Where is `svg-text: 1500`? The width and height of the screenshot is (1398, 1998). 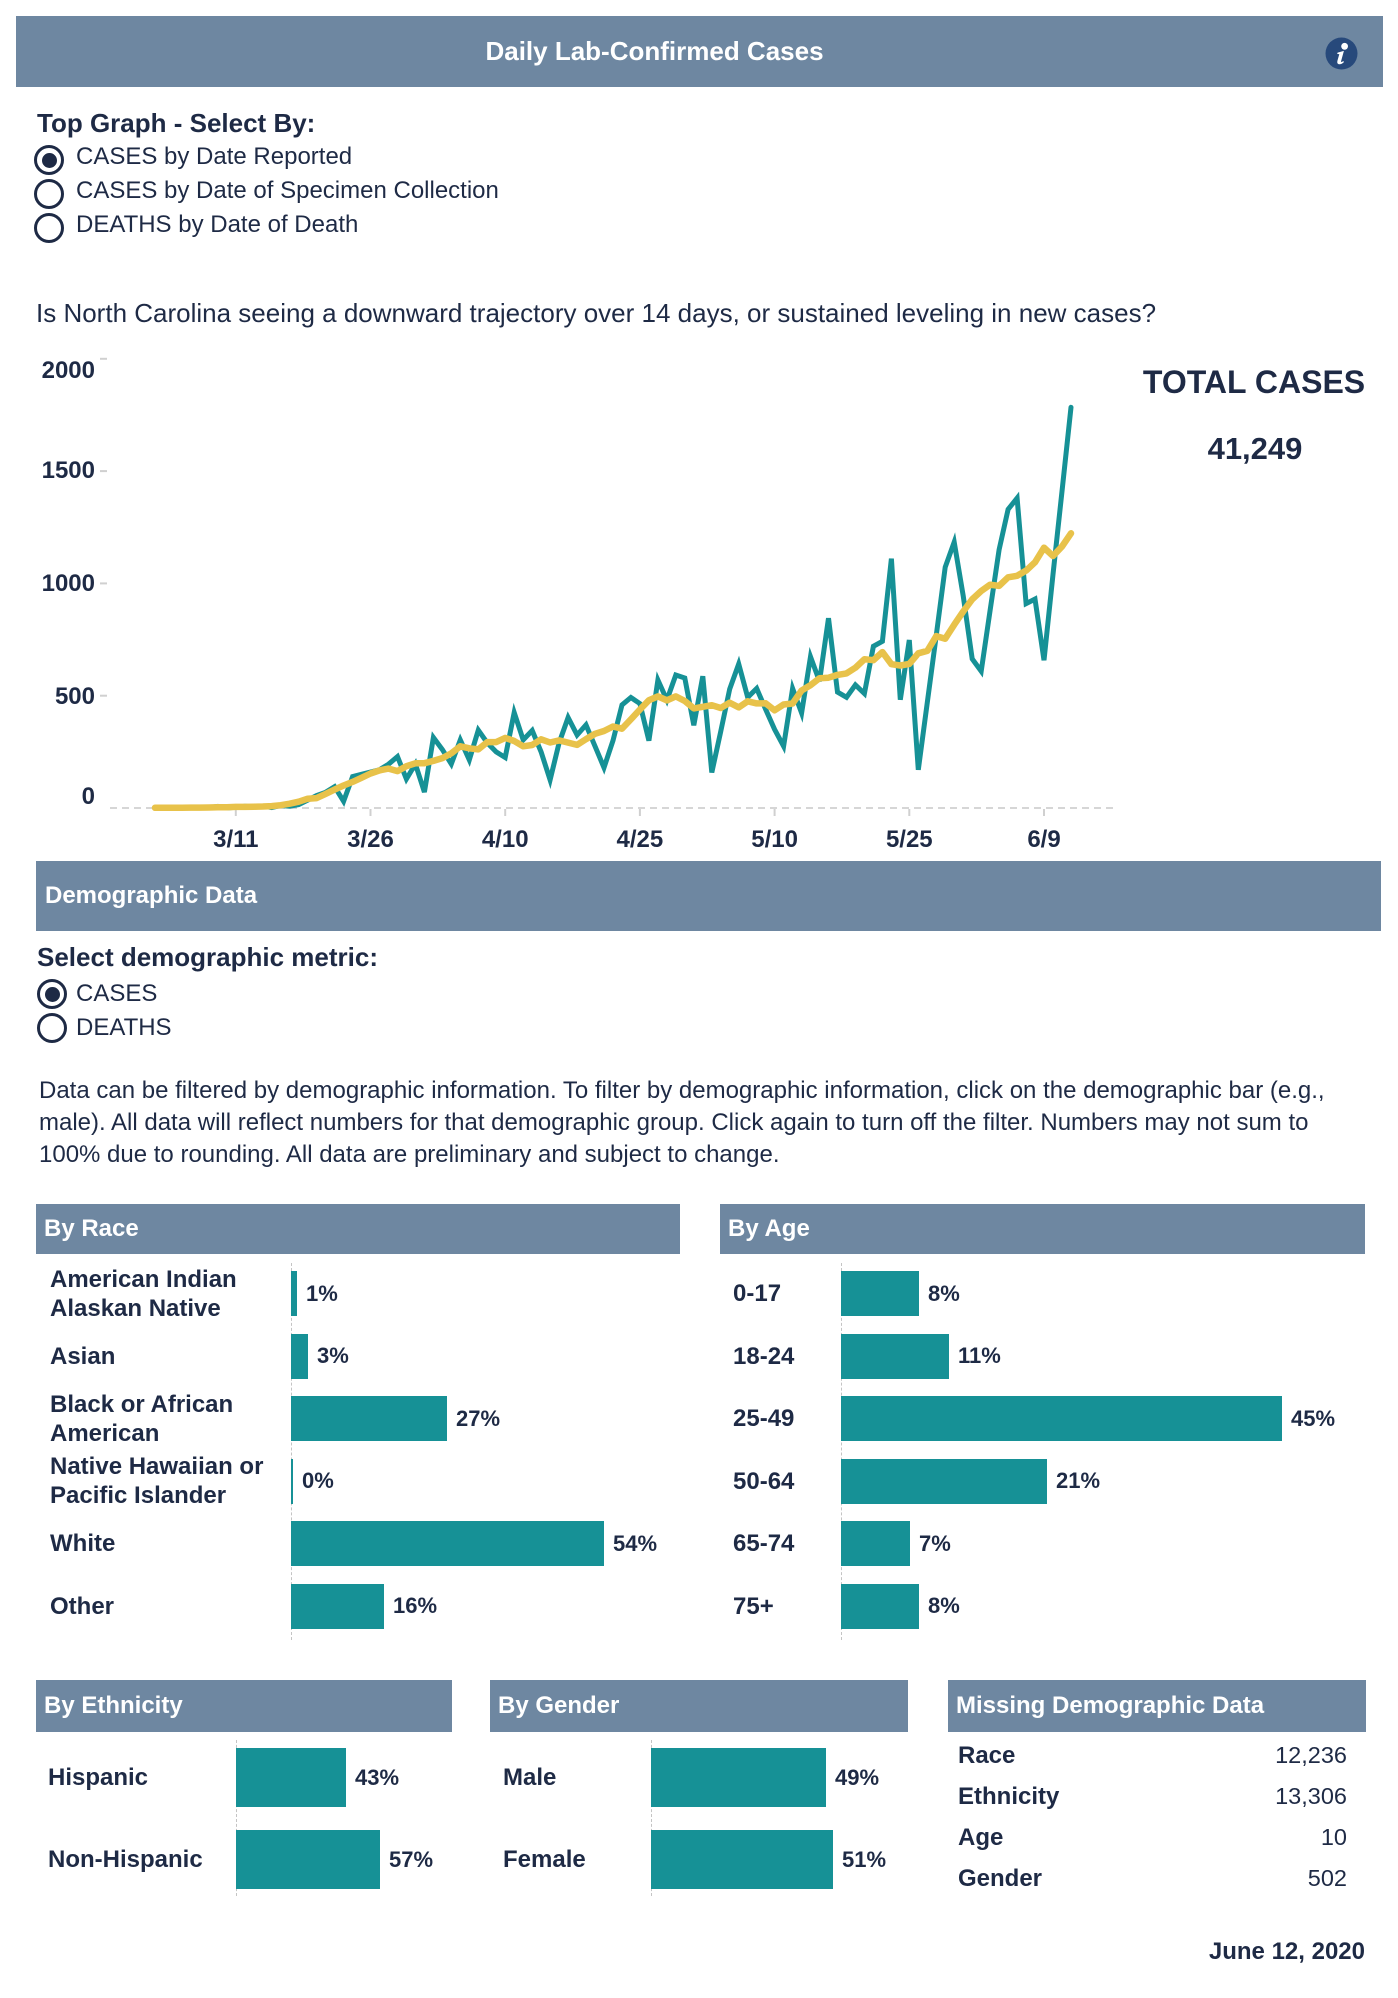
svg-text: 1500 is located at coordinates (68, 470).